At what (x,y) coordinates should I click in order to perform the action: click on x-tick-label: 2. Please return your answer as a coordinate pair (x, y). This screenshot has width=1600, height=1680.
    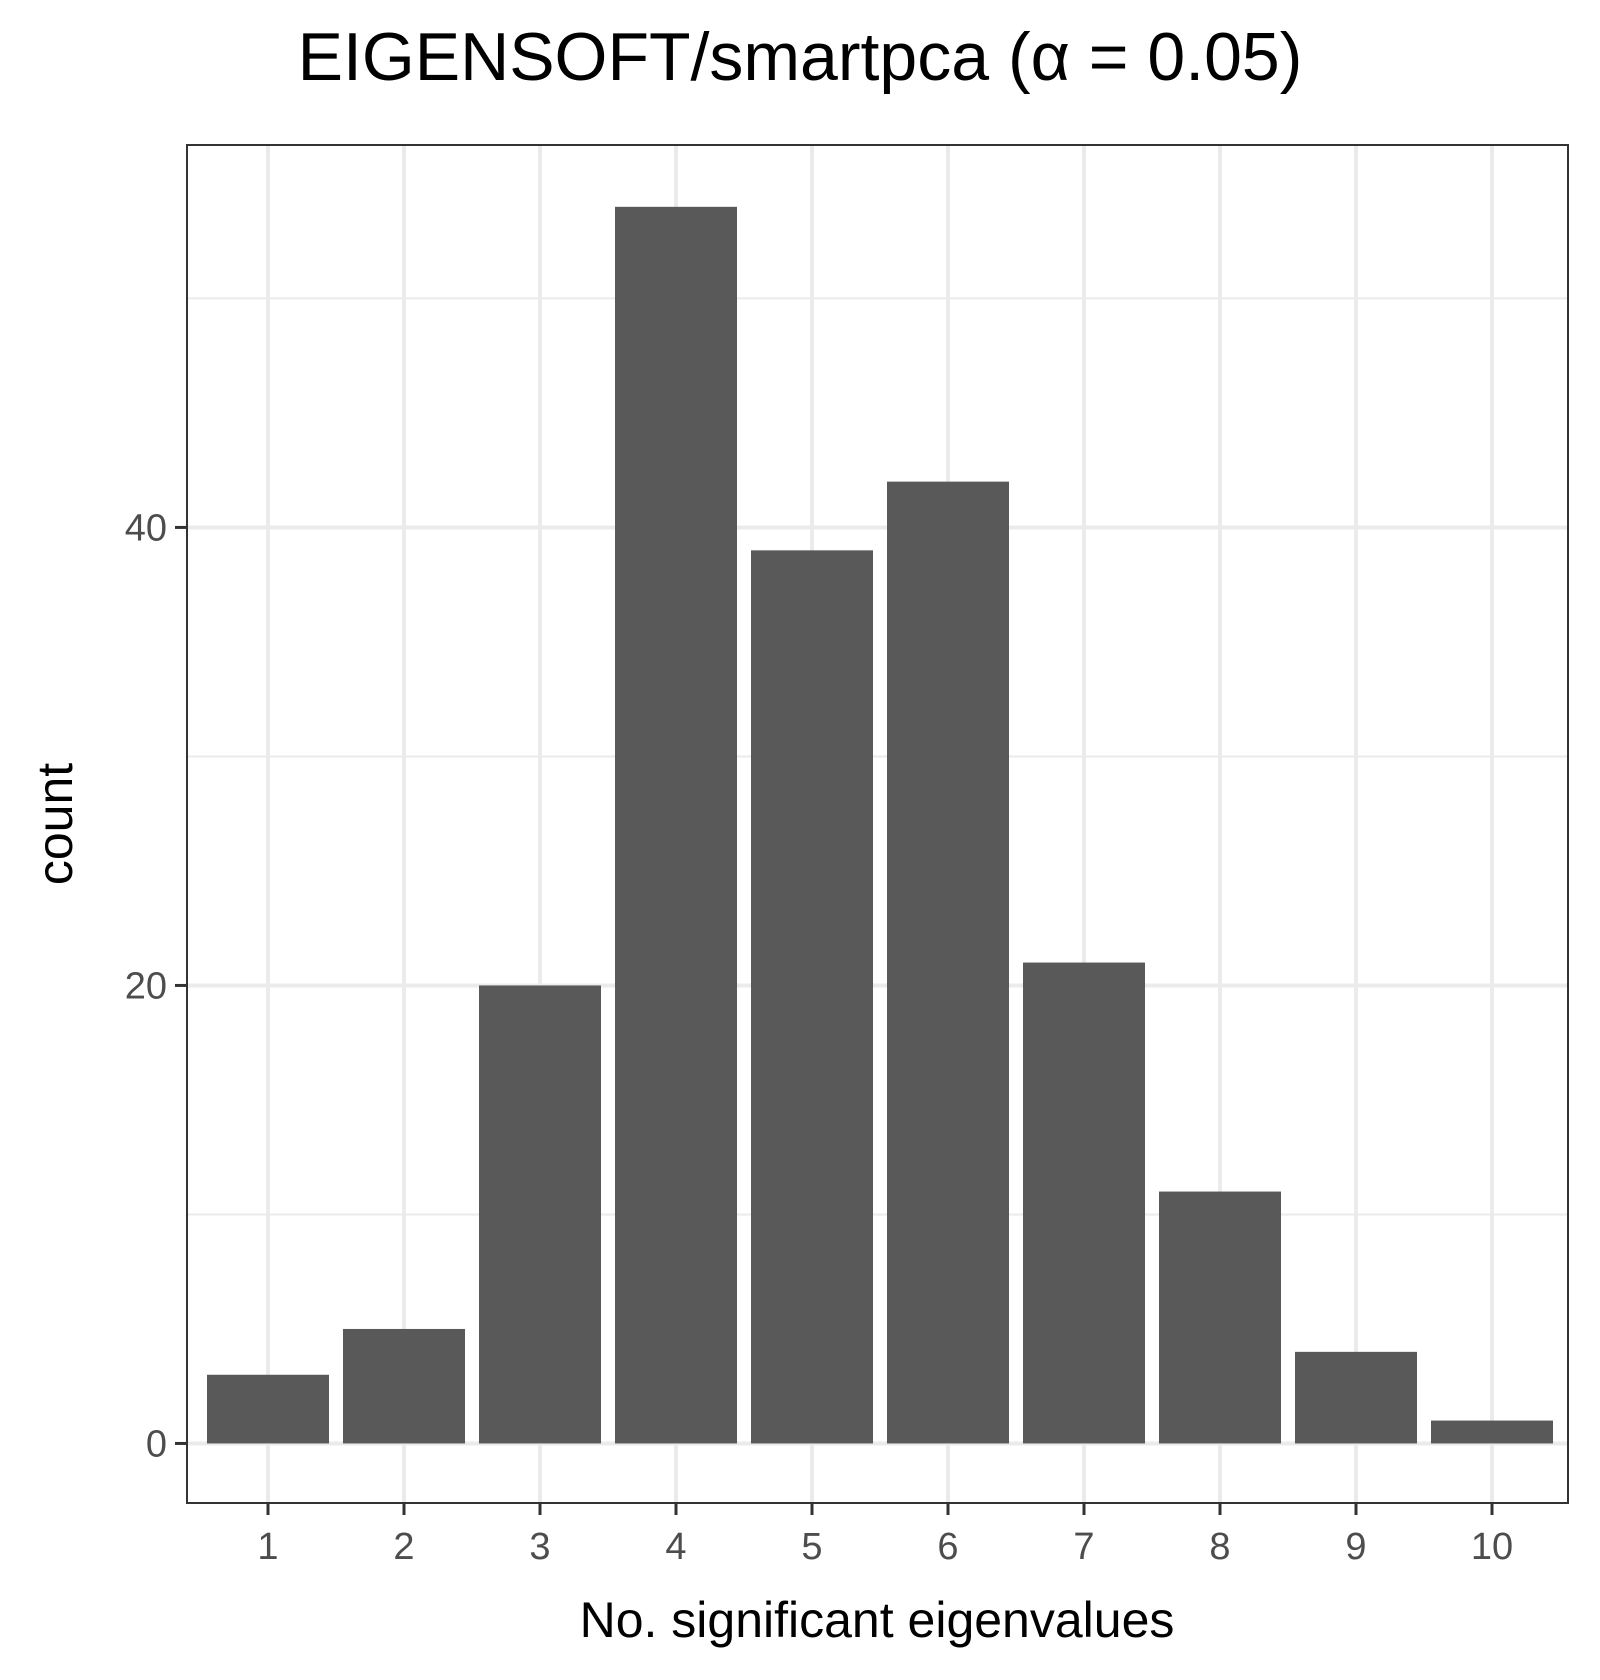
    Looking at the image, I should click on (403, 1547).